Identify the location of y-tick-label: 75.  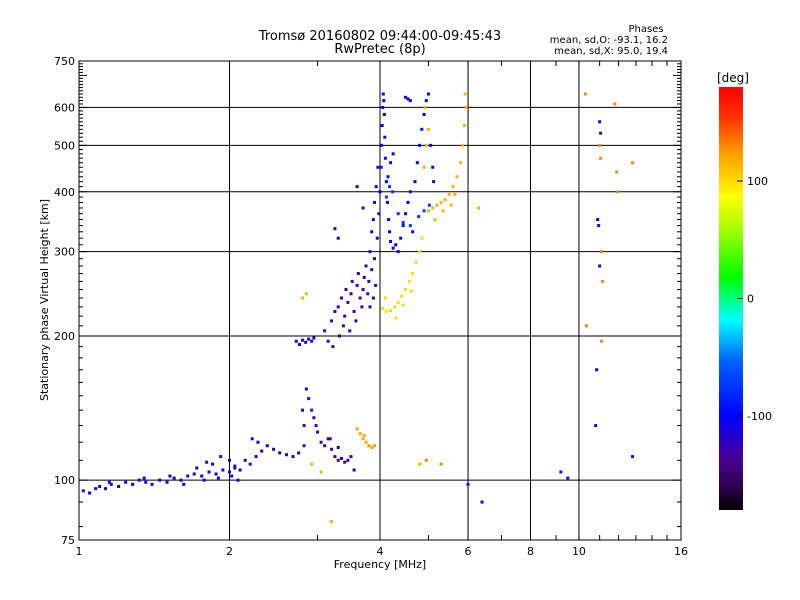
(68, 540).